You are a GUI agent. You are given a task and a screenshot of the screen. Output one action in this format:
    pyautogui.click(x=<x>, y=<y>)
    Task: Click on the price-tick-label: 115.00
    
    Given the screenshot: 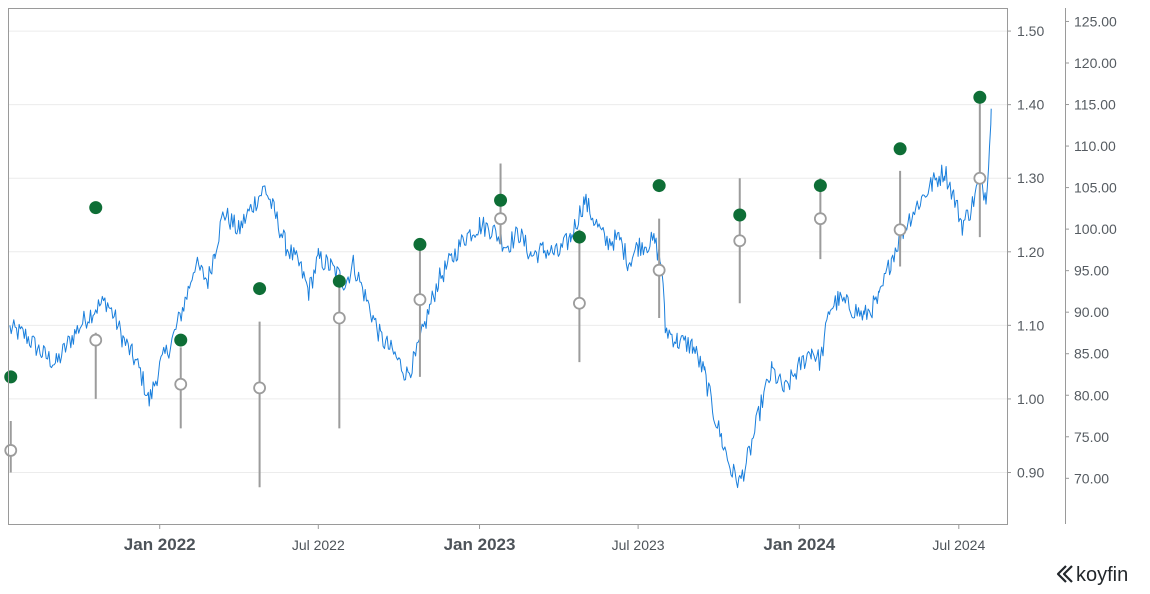 What is the action you would take?
    pyautogui.click(x=1095, y=105)
    